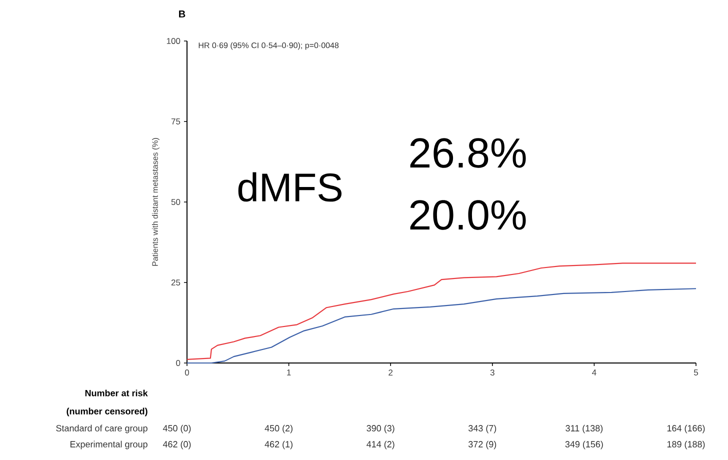 The width and height of the screenshot is (728, 460). Describe the element at coordinates (175, 282) in the screenshot. I see `y-tick-label: 25` at that location.